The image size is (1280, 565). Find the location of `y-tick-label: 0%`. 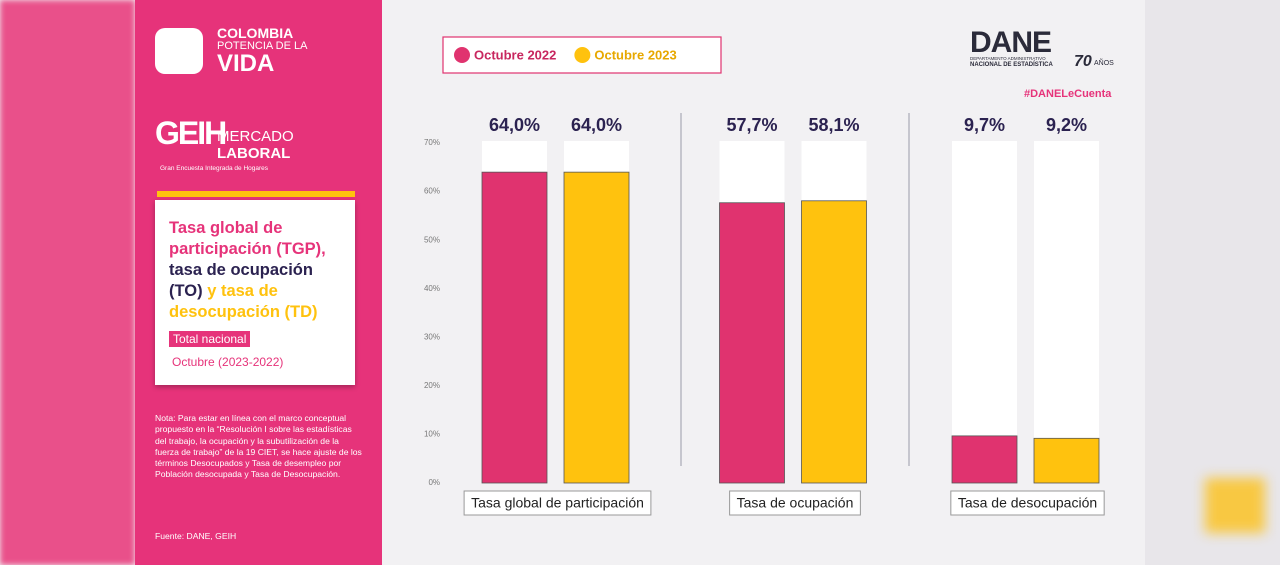

y-tick-label: 0% is located at coordinates (434, 482).